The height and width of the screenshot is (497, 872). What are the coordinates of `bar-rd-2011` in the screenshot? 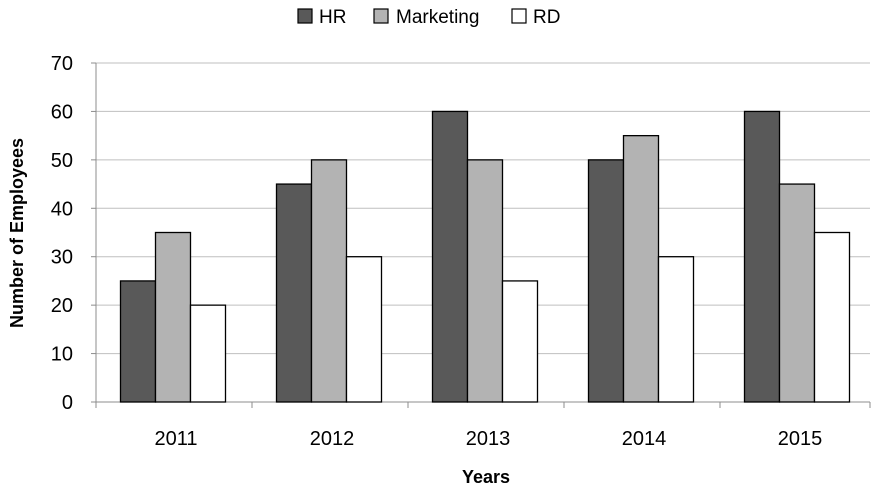 It's located at (208, 353).